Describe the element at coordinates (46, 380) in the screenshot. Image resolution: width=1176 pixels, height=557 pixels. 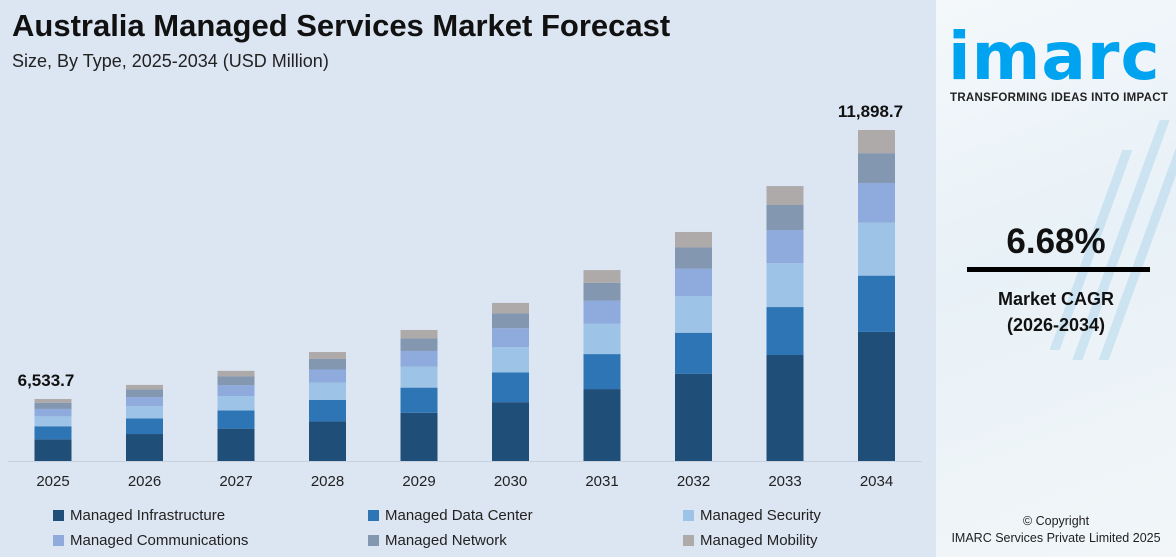
I see `total-label: 6,533.7` at that location.